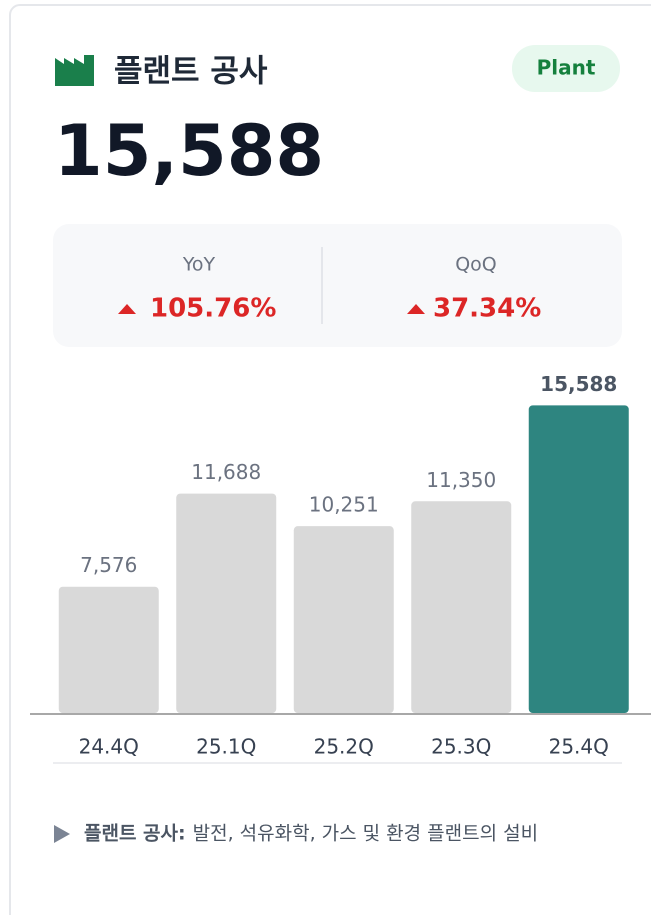 The width and height of the screenshot is (651, 915). Describe the element at coordinates (62, 834) in the screenshot. I see `footnote-marker` at that location.